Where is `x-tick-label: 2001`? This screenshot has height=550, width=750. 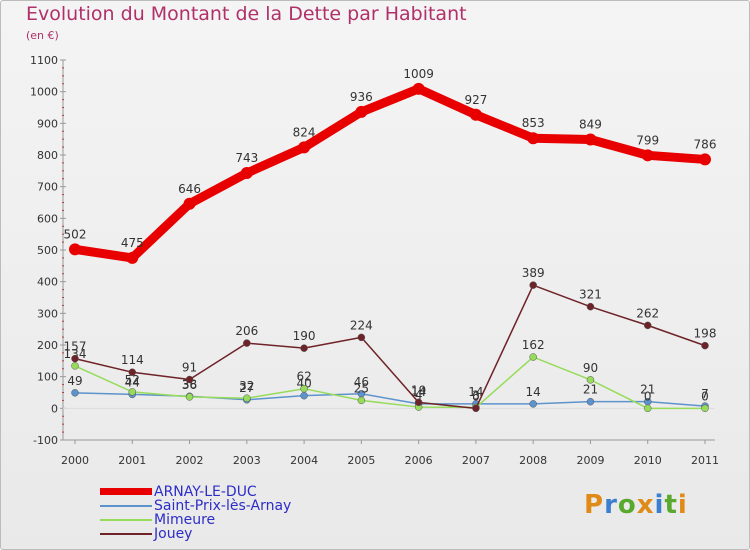
x-tick-label: 2001 is located at coordinates (132, 460).